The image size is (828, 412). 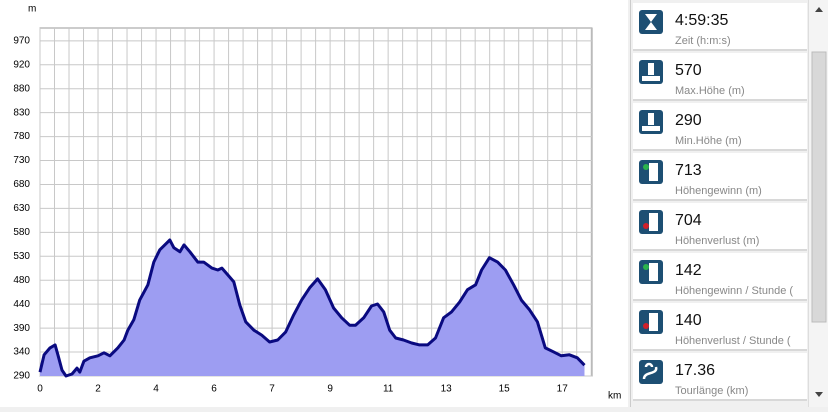 What do you see at coordinates (720, 377) in the screenshot?
I see `stat-item: 17.36 Tourlänge (km)` at bounding box center [720, 377].